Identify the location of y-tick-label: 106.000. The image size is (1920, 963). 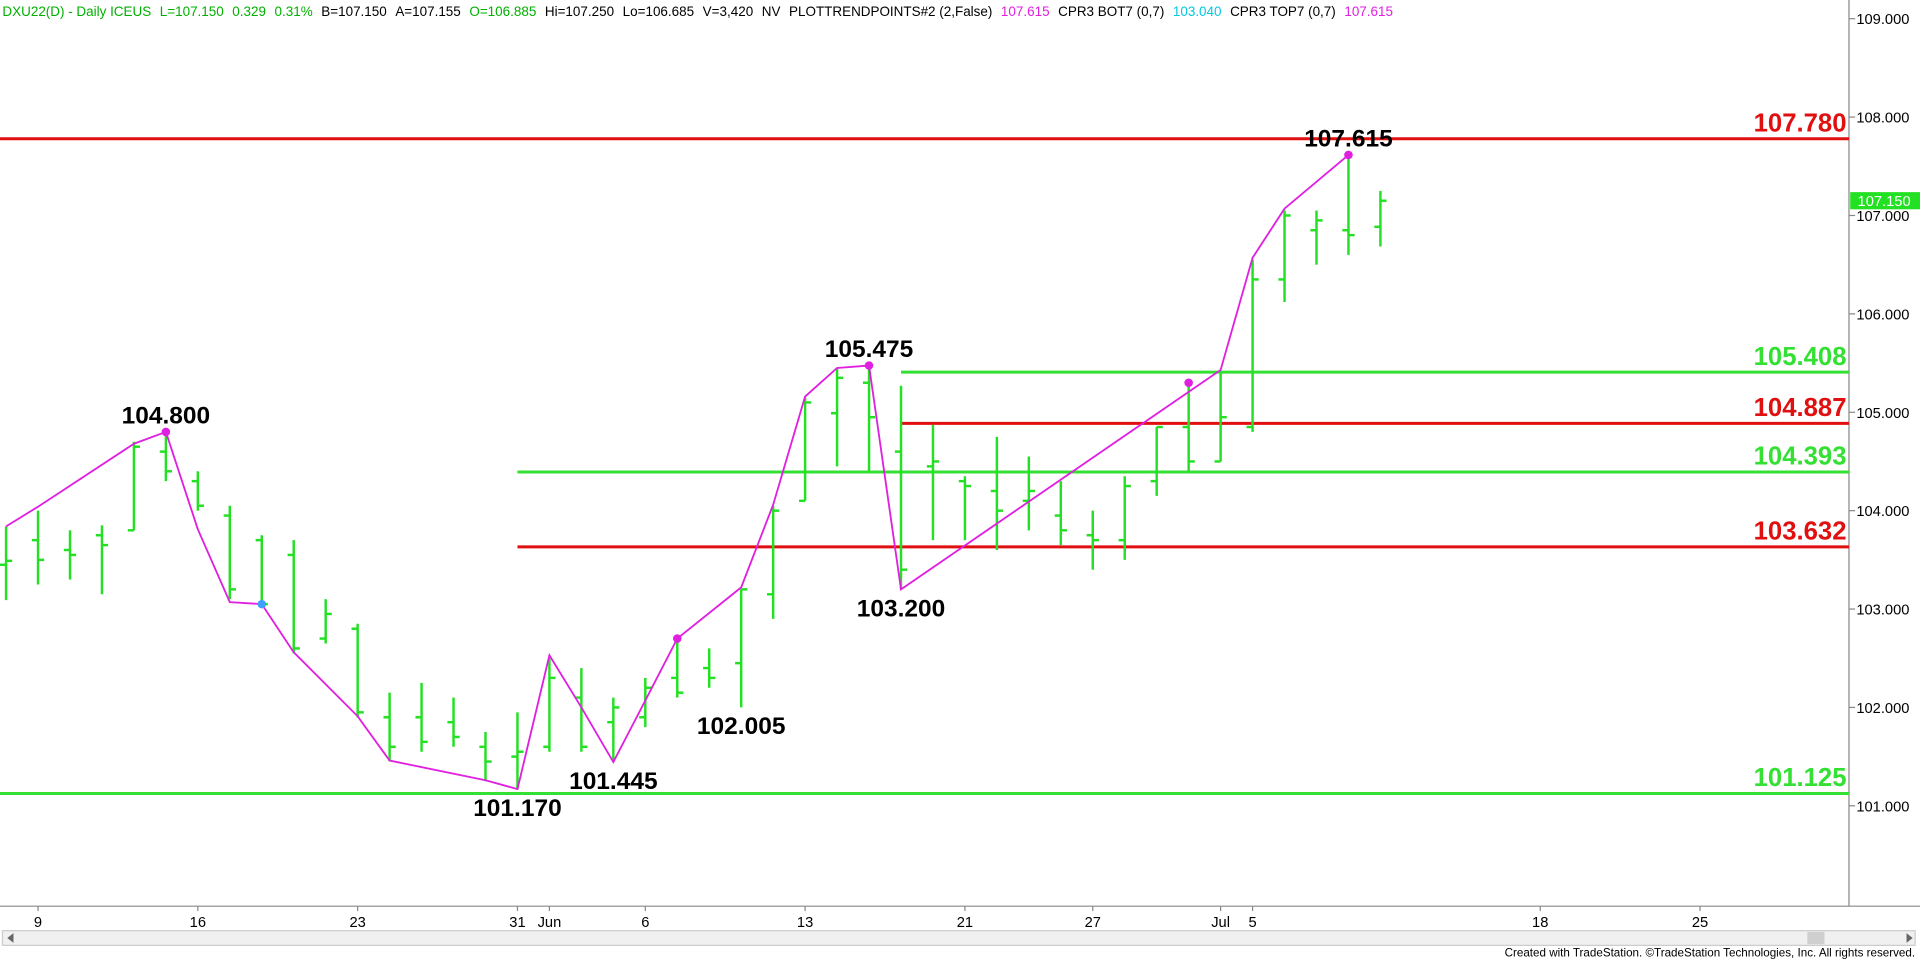
(1882, 315).